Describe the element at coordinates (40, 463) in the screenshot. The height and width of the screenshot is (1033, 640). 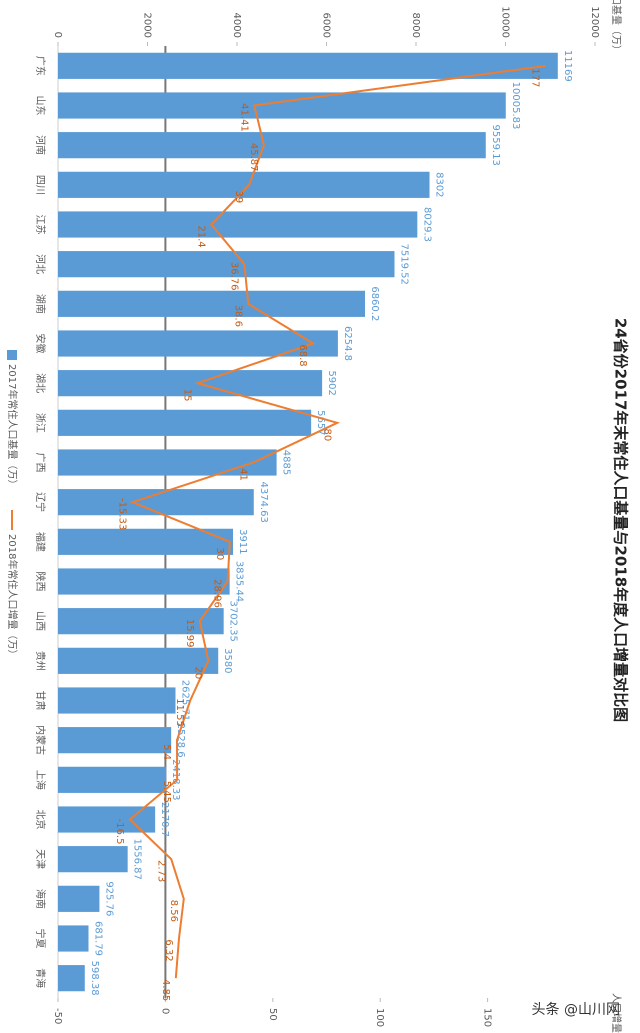
I see `x-tick-label: 广西` at that location.